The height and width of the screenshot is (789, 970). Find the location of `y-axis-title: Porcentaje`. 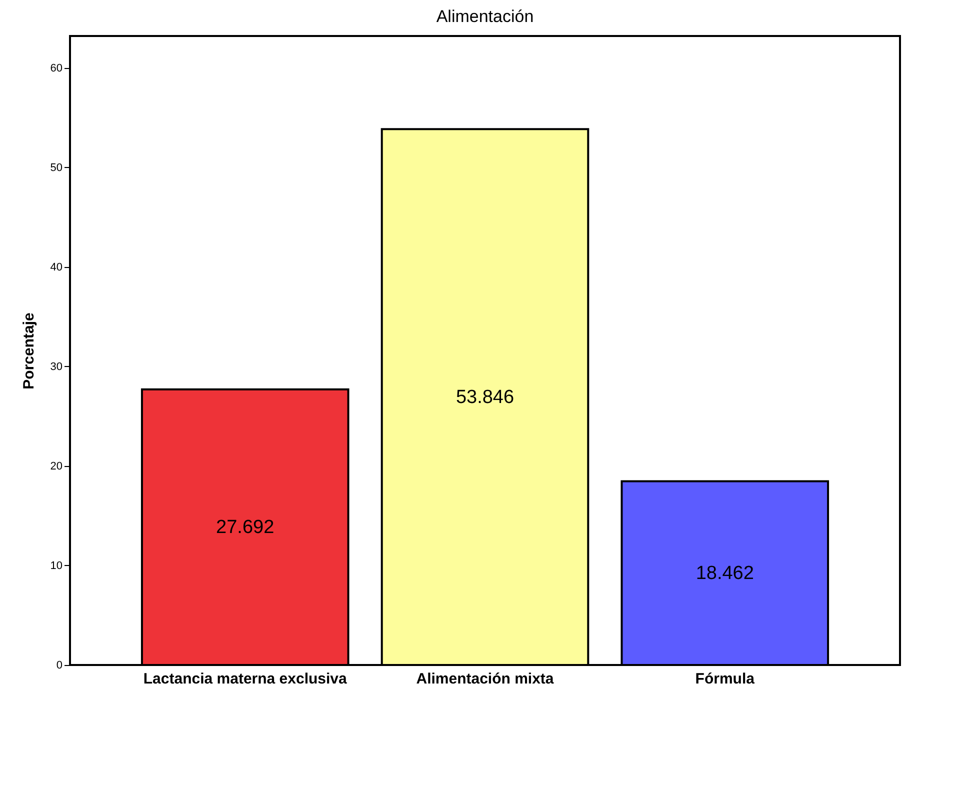

y-axis-title: Porcentaje is located at coordinates (29, 351).